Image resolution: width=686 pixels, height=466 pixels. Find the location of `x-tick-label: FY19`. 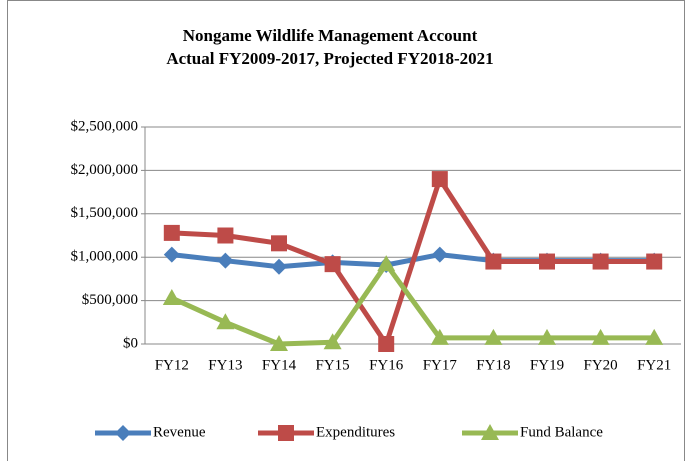

x-tick-label: FY19 is located at coordinates (547, 365).